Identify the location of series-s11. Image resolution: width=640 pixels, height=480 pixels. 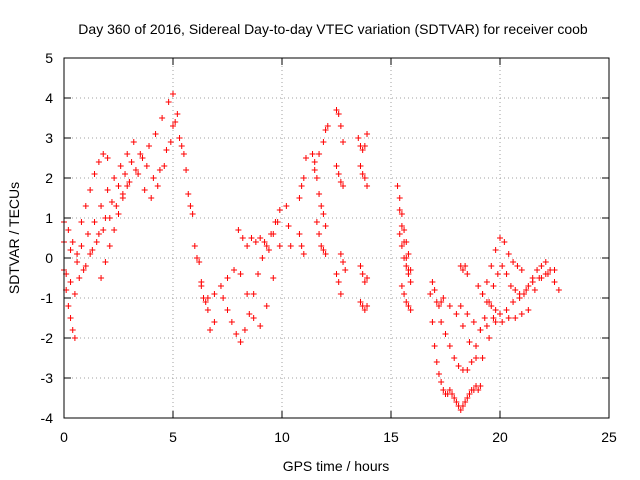
(302, 178).